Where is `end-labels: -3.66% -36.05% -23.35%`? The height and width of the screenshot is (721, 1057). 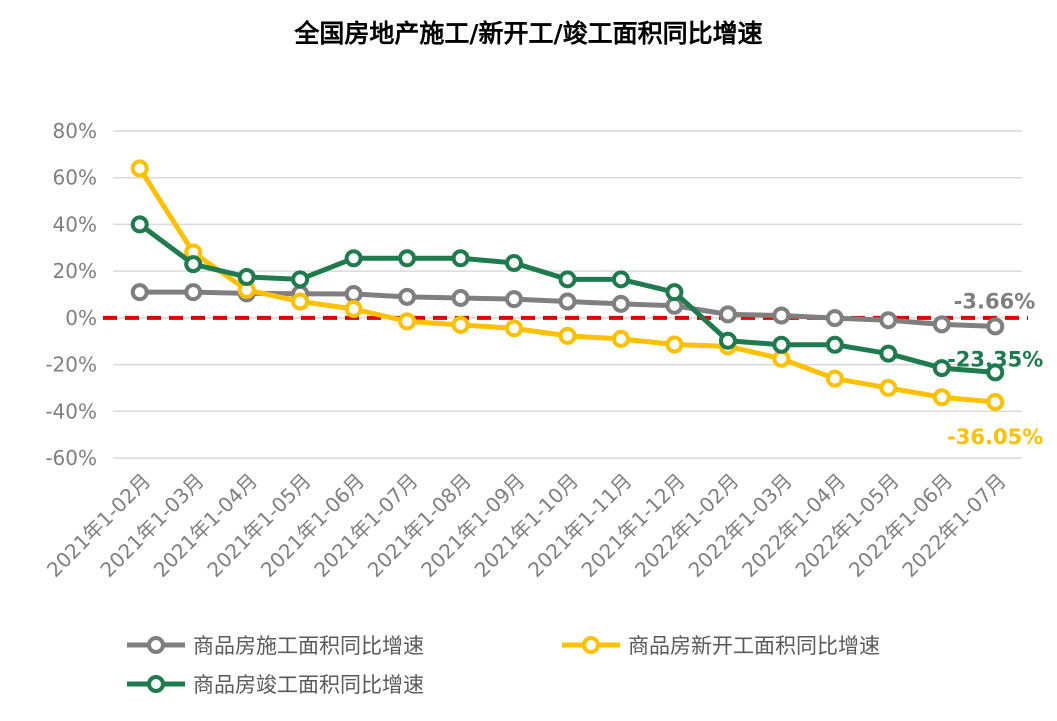 end-labels: -3.66% -36.05% -23.35% is located at coordinates (995, 369).